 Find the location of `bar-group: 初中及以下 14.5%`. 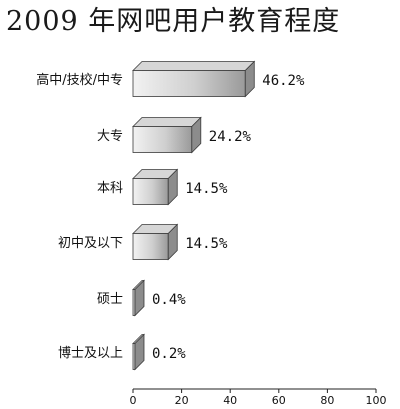

bar-group: 初中及以下 14.5% is located at coordinates (143, 242).